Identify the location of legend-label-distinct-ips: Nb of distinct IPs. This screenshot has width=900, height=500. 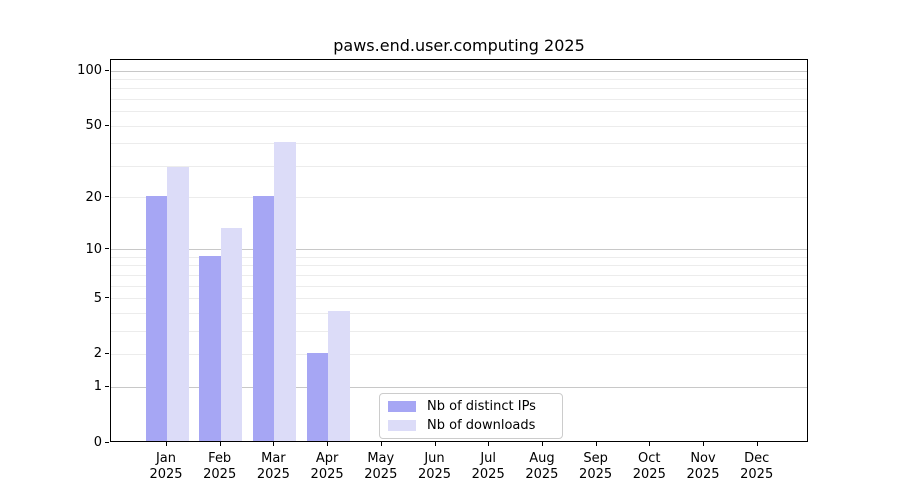
(481, 406).